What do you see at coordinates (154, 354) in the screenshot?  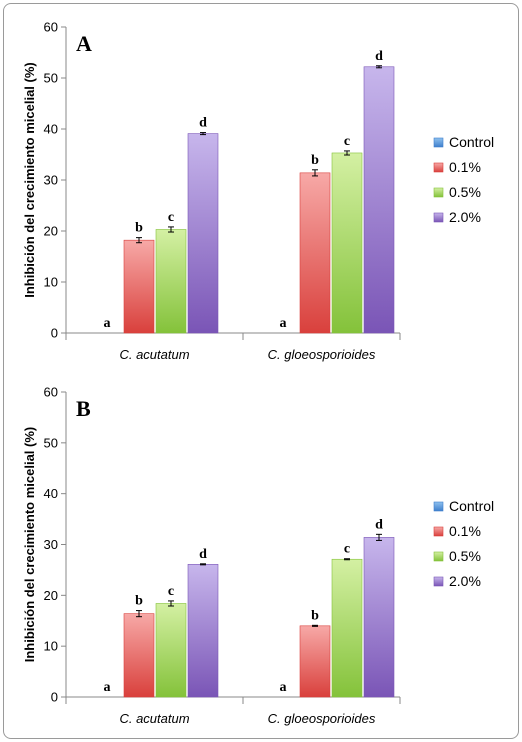 I see `panel-a-category-label: C. acutatum` at bounding box center [154, 354].